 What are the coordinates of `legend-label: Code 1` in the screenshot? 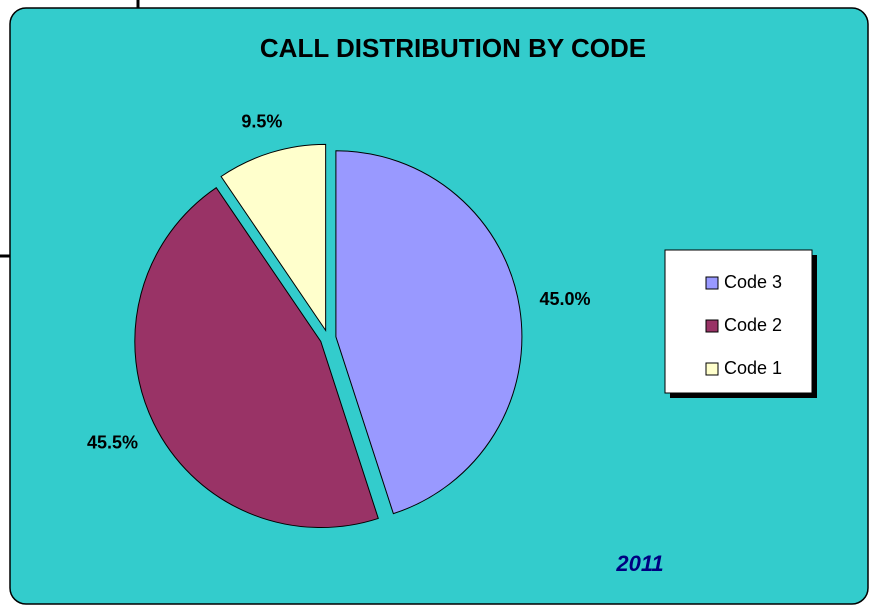 It's located at (753, 368).